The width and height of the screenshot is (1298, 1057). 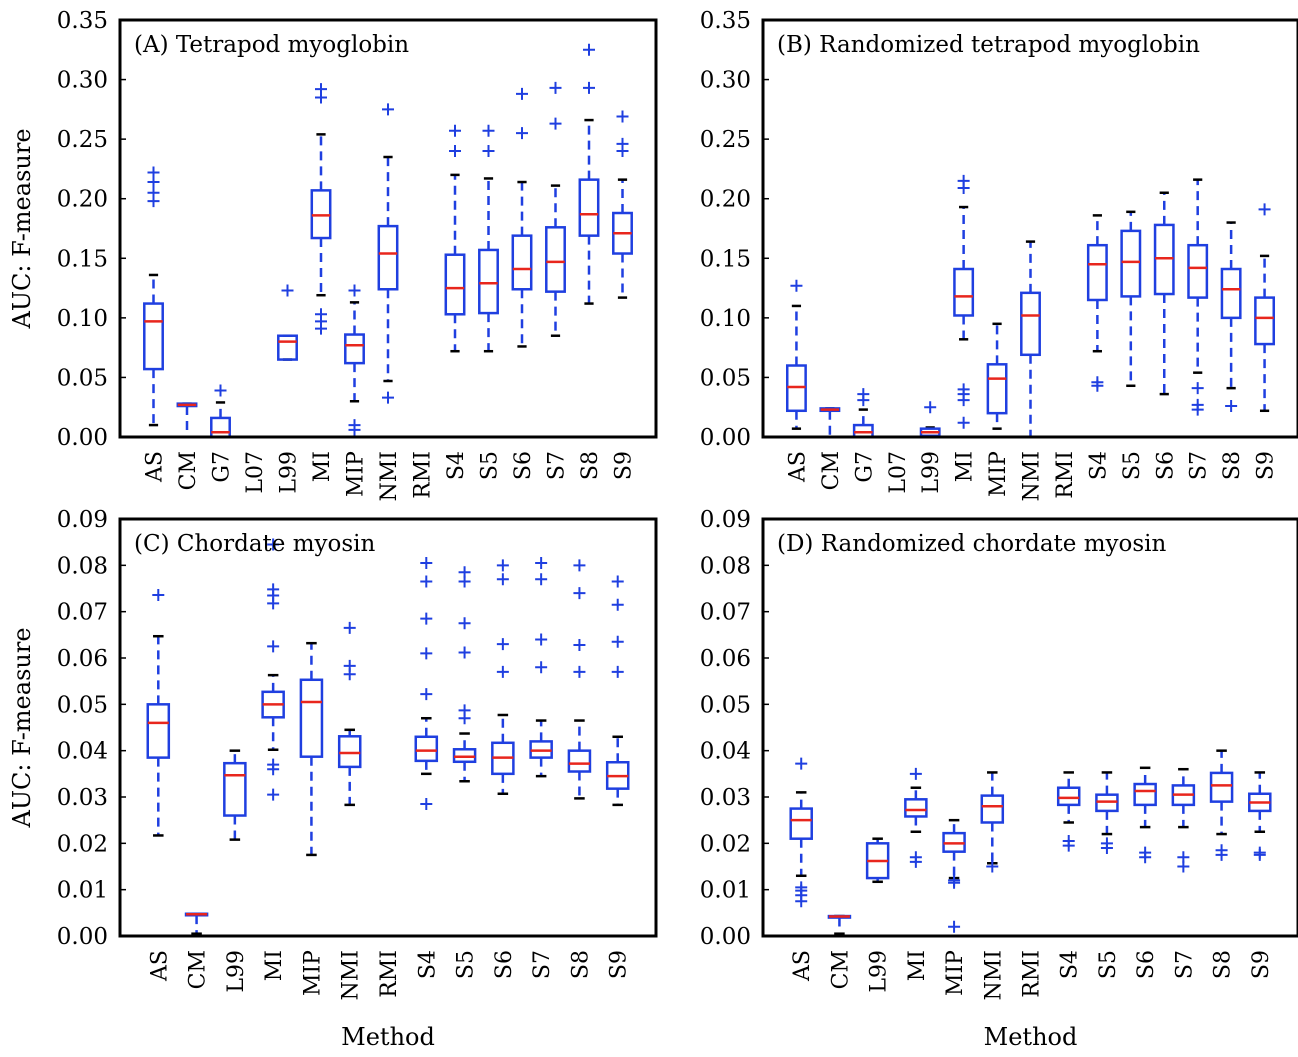 I want to click on box-MI, so click(x=273, y=669).